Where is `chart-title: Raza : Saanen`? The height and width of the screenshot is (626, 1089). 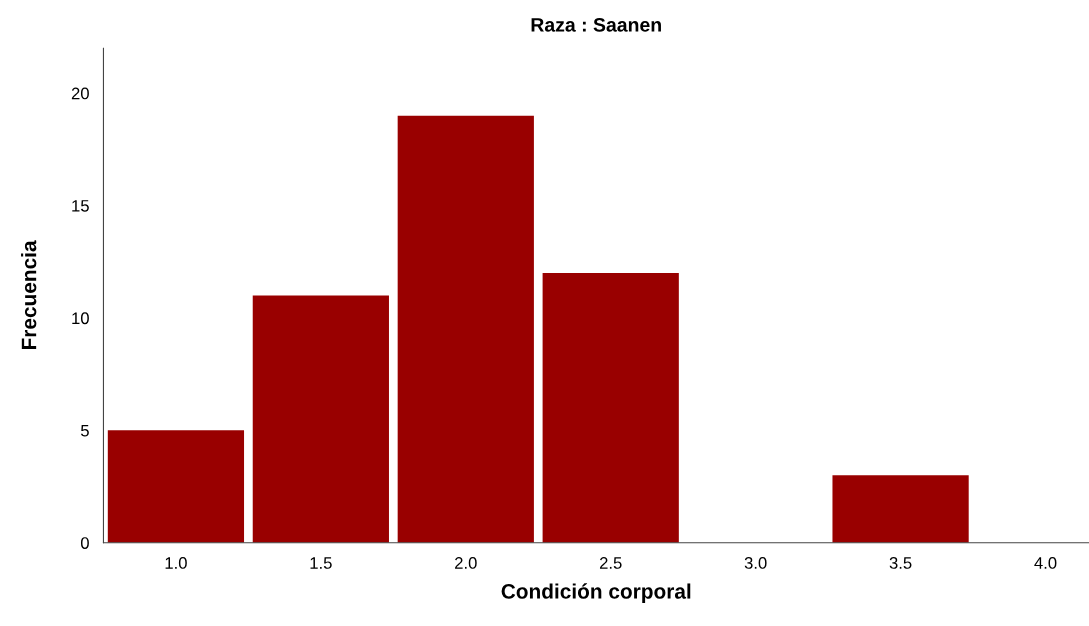
chart-title: Raza : Saanen is located at coordinates (596, 24).